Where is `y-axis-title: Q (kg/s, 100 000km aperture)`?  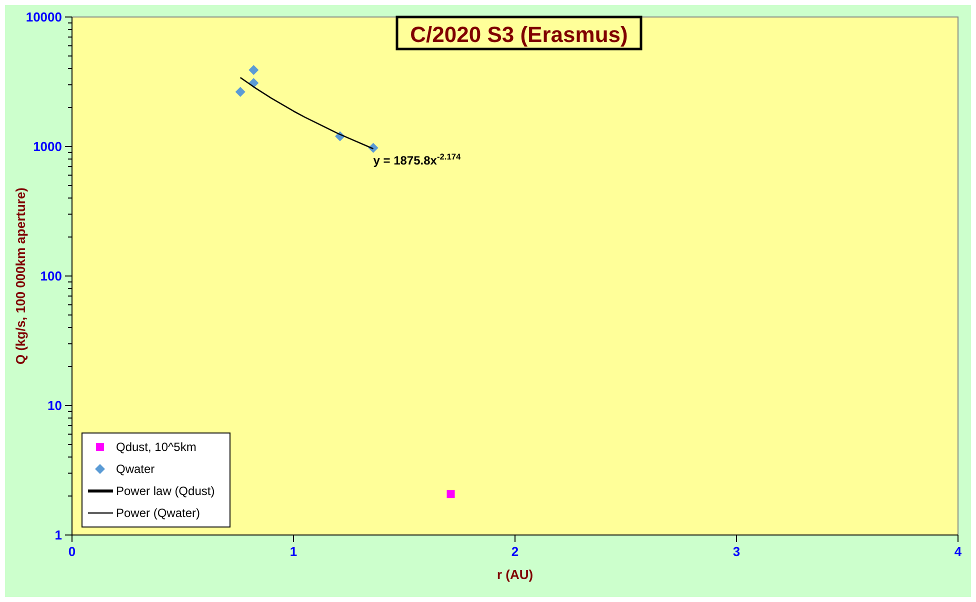
y-axis-title: Q (kg/s, 100 000km aperture) is located at coordinates (20, 276).